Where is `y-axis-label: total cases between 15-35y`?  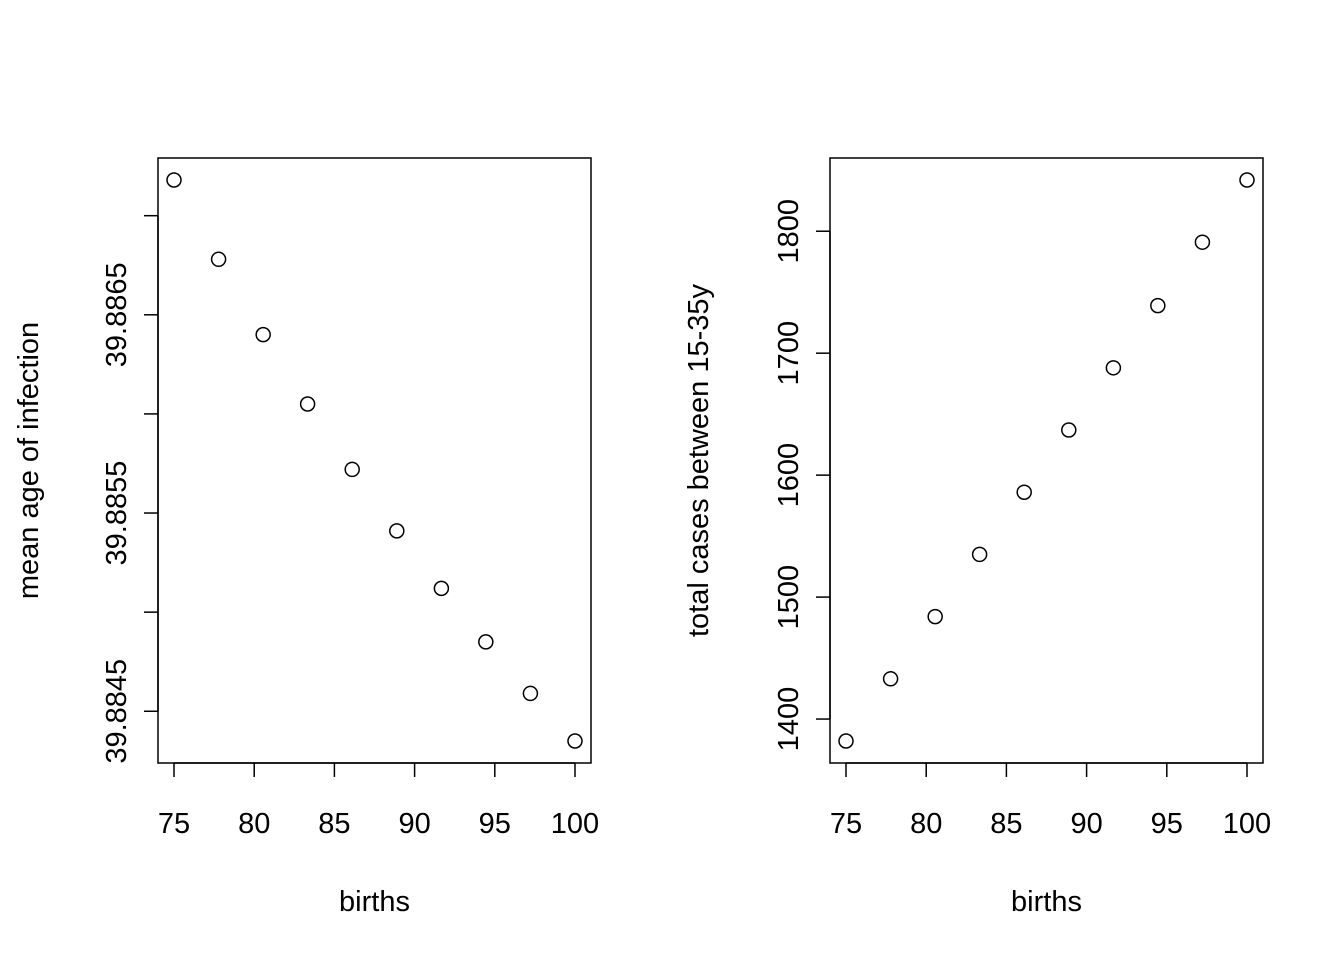
y-axis-label: total cases between 15-35y is located at coordinates (699, 460).